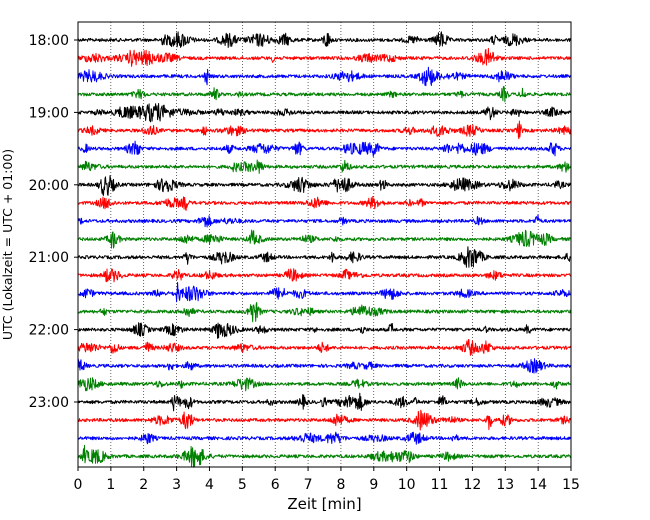 The image size is (650, 520). What do you see at coordinates (49, 258) in the screenshot?
I see `y-tick-label: 21:00` at bounding box center [49, 258].